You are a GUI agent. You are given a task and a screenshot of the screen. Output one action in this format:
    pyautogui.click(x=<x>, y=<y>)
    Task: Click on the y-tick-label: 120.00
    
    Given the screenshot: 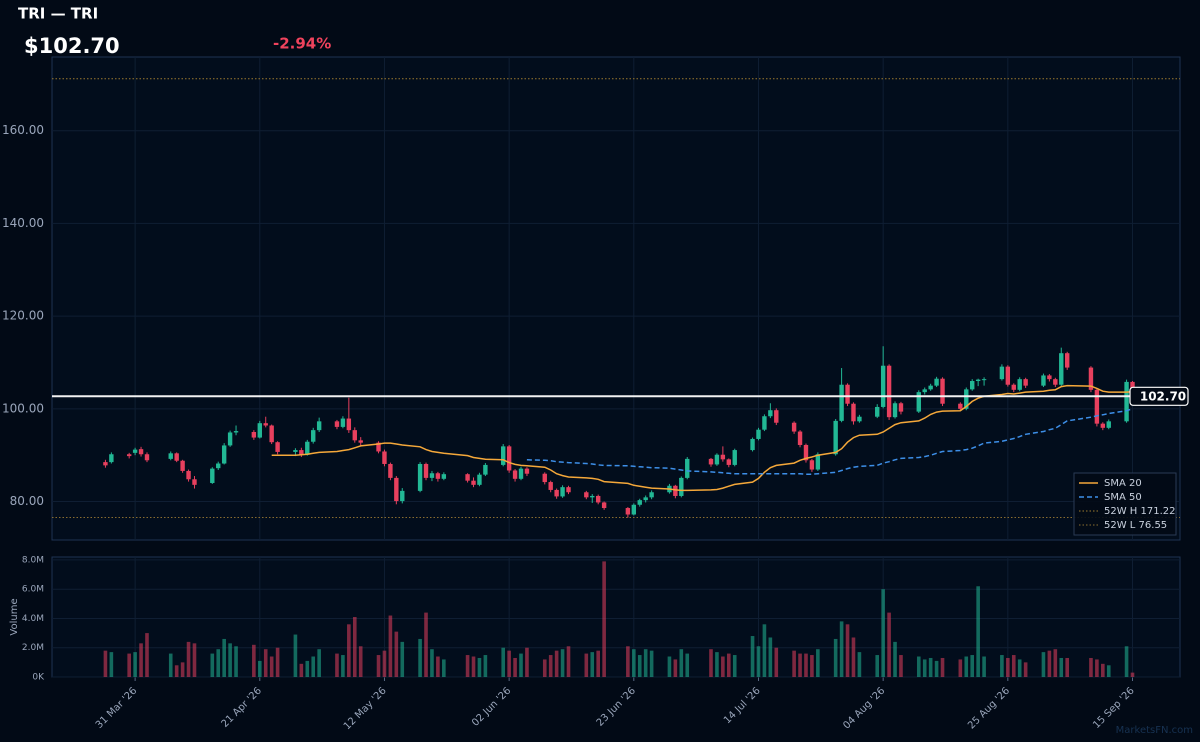 What is the action you would take?
    pyautogui.click(x=23, y=316)
    